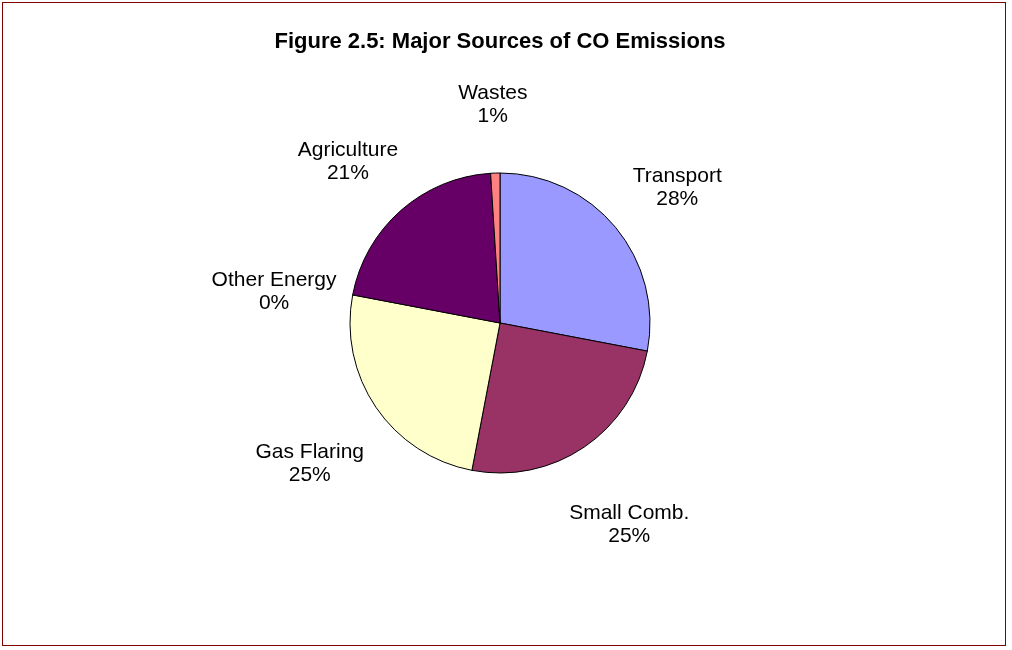  Describe the element at coordinates (274, 301) in the screenshot. I see `text: 0%` at that location.